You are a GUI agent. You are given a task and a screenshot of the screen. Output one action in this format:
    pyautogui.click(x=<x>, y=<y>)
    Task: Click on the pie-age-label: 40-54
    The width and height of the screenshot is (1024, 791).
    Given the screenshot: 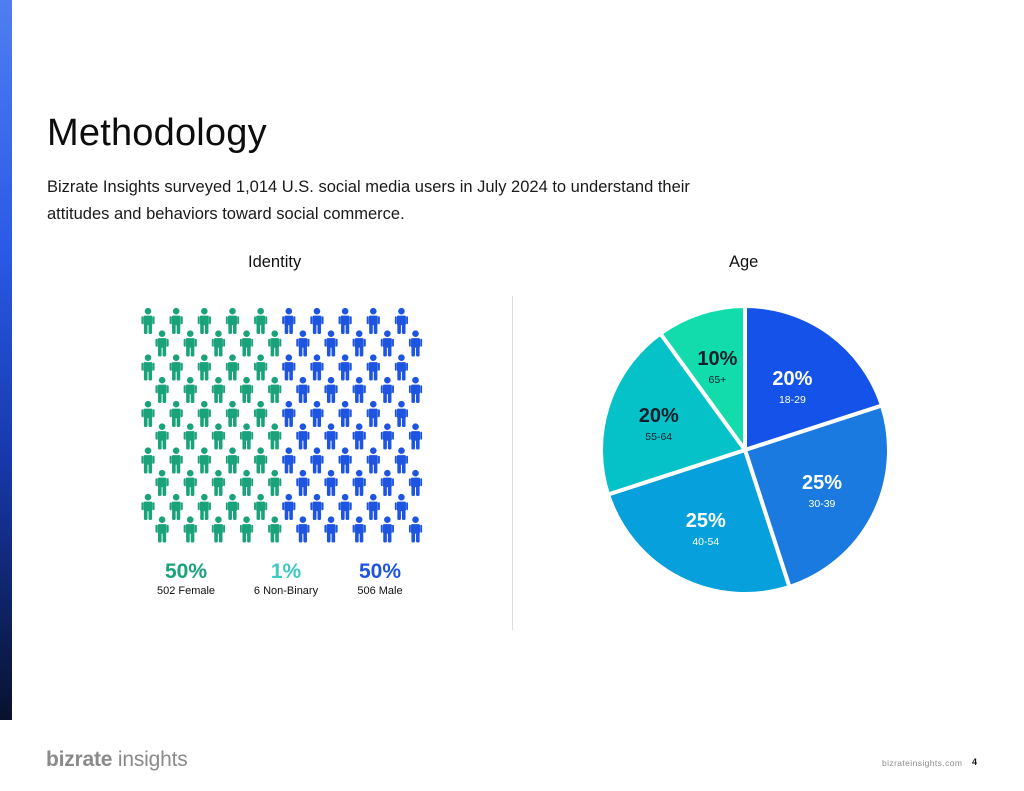 What is the action you would take?
    pyautogui.click(x=705, y=542)
    